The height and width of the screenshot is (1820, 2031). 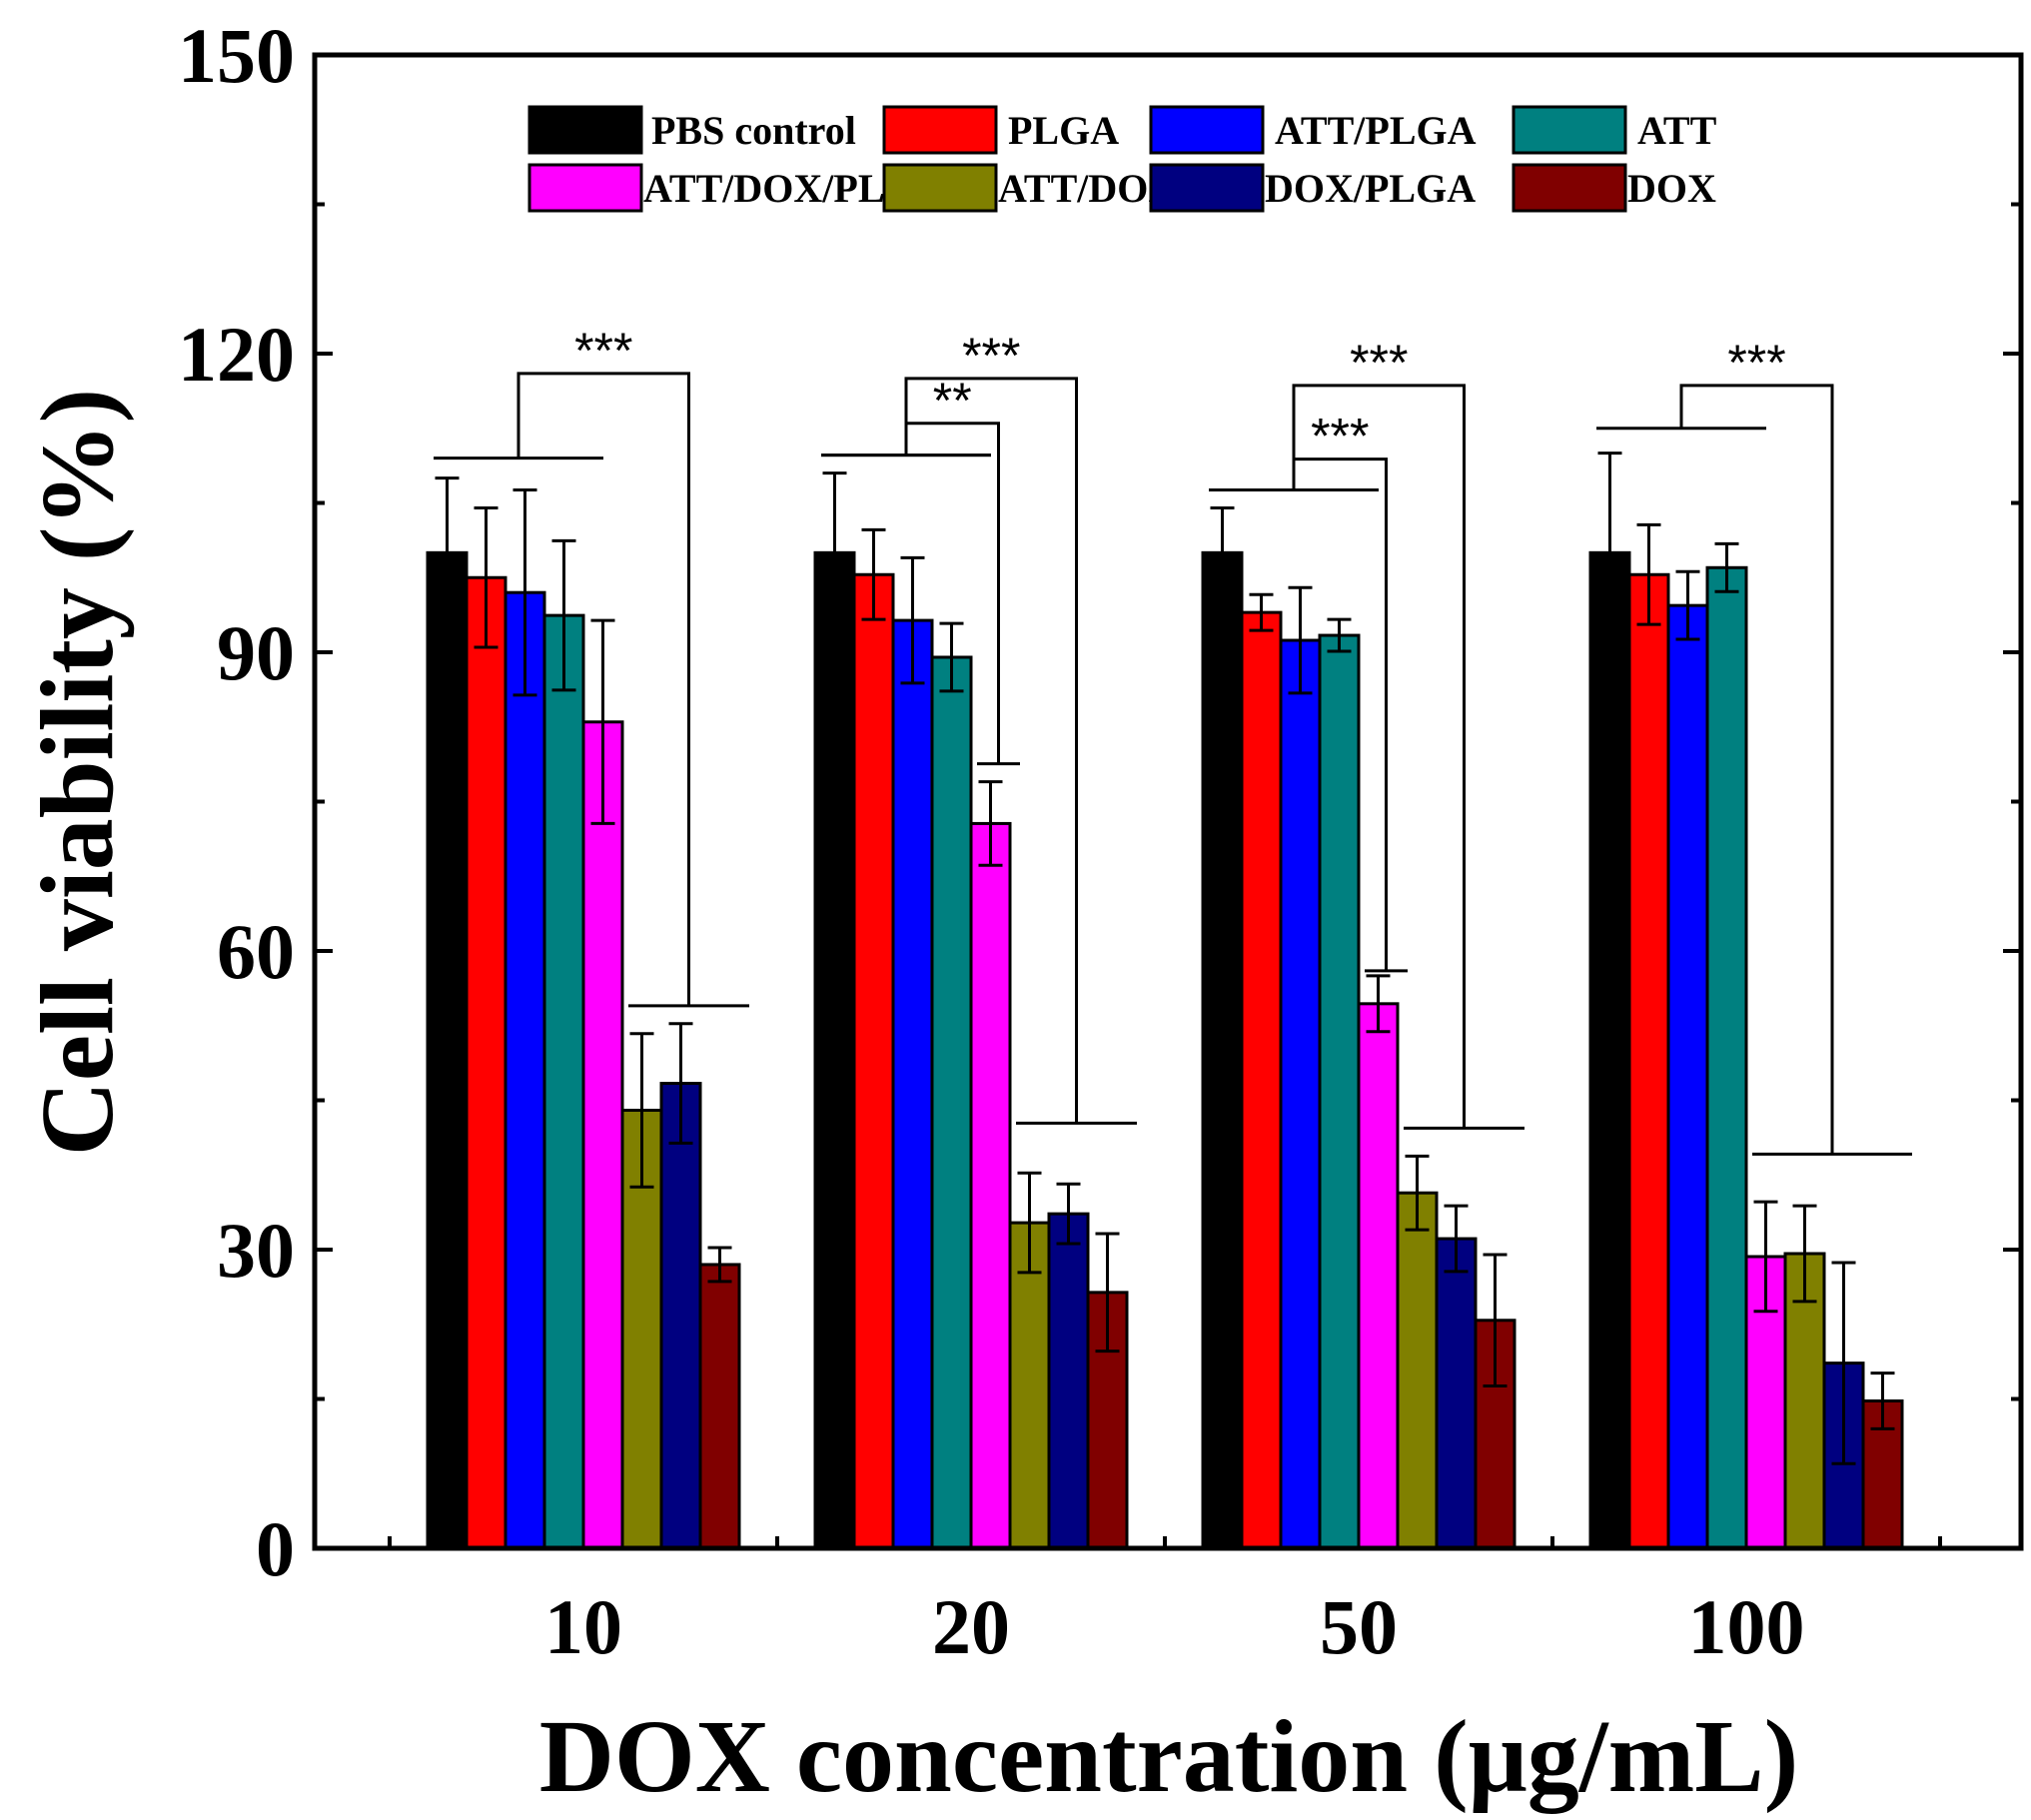 I want to click on x-tick-label: 50, so click(x=1359, y=1626).